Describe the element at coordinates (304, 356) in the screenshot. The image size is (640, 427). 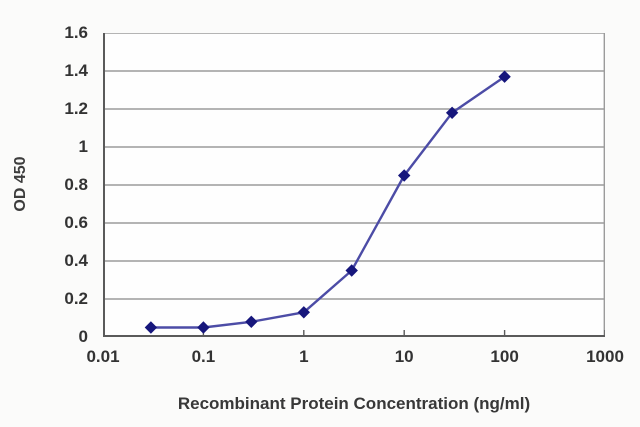
I see `x-tick-label: 1` at that location.